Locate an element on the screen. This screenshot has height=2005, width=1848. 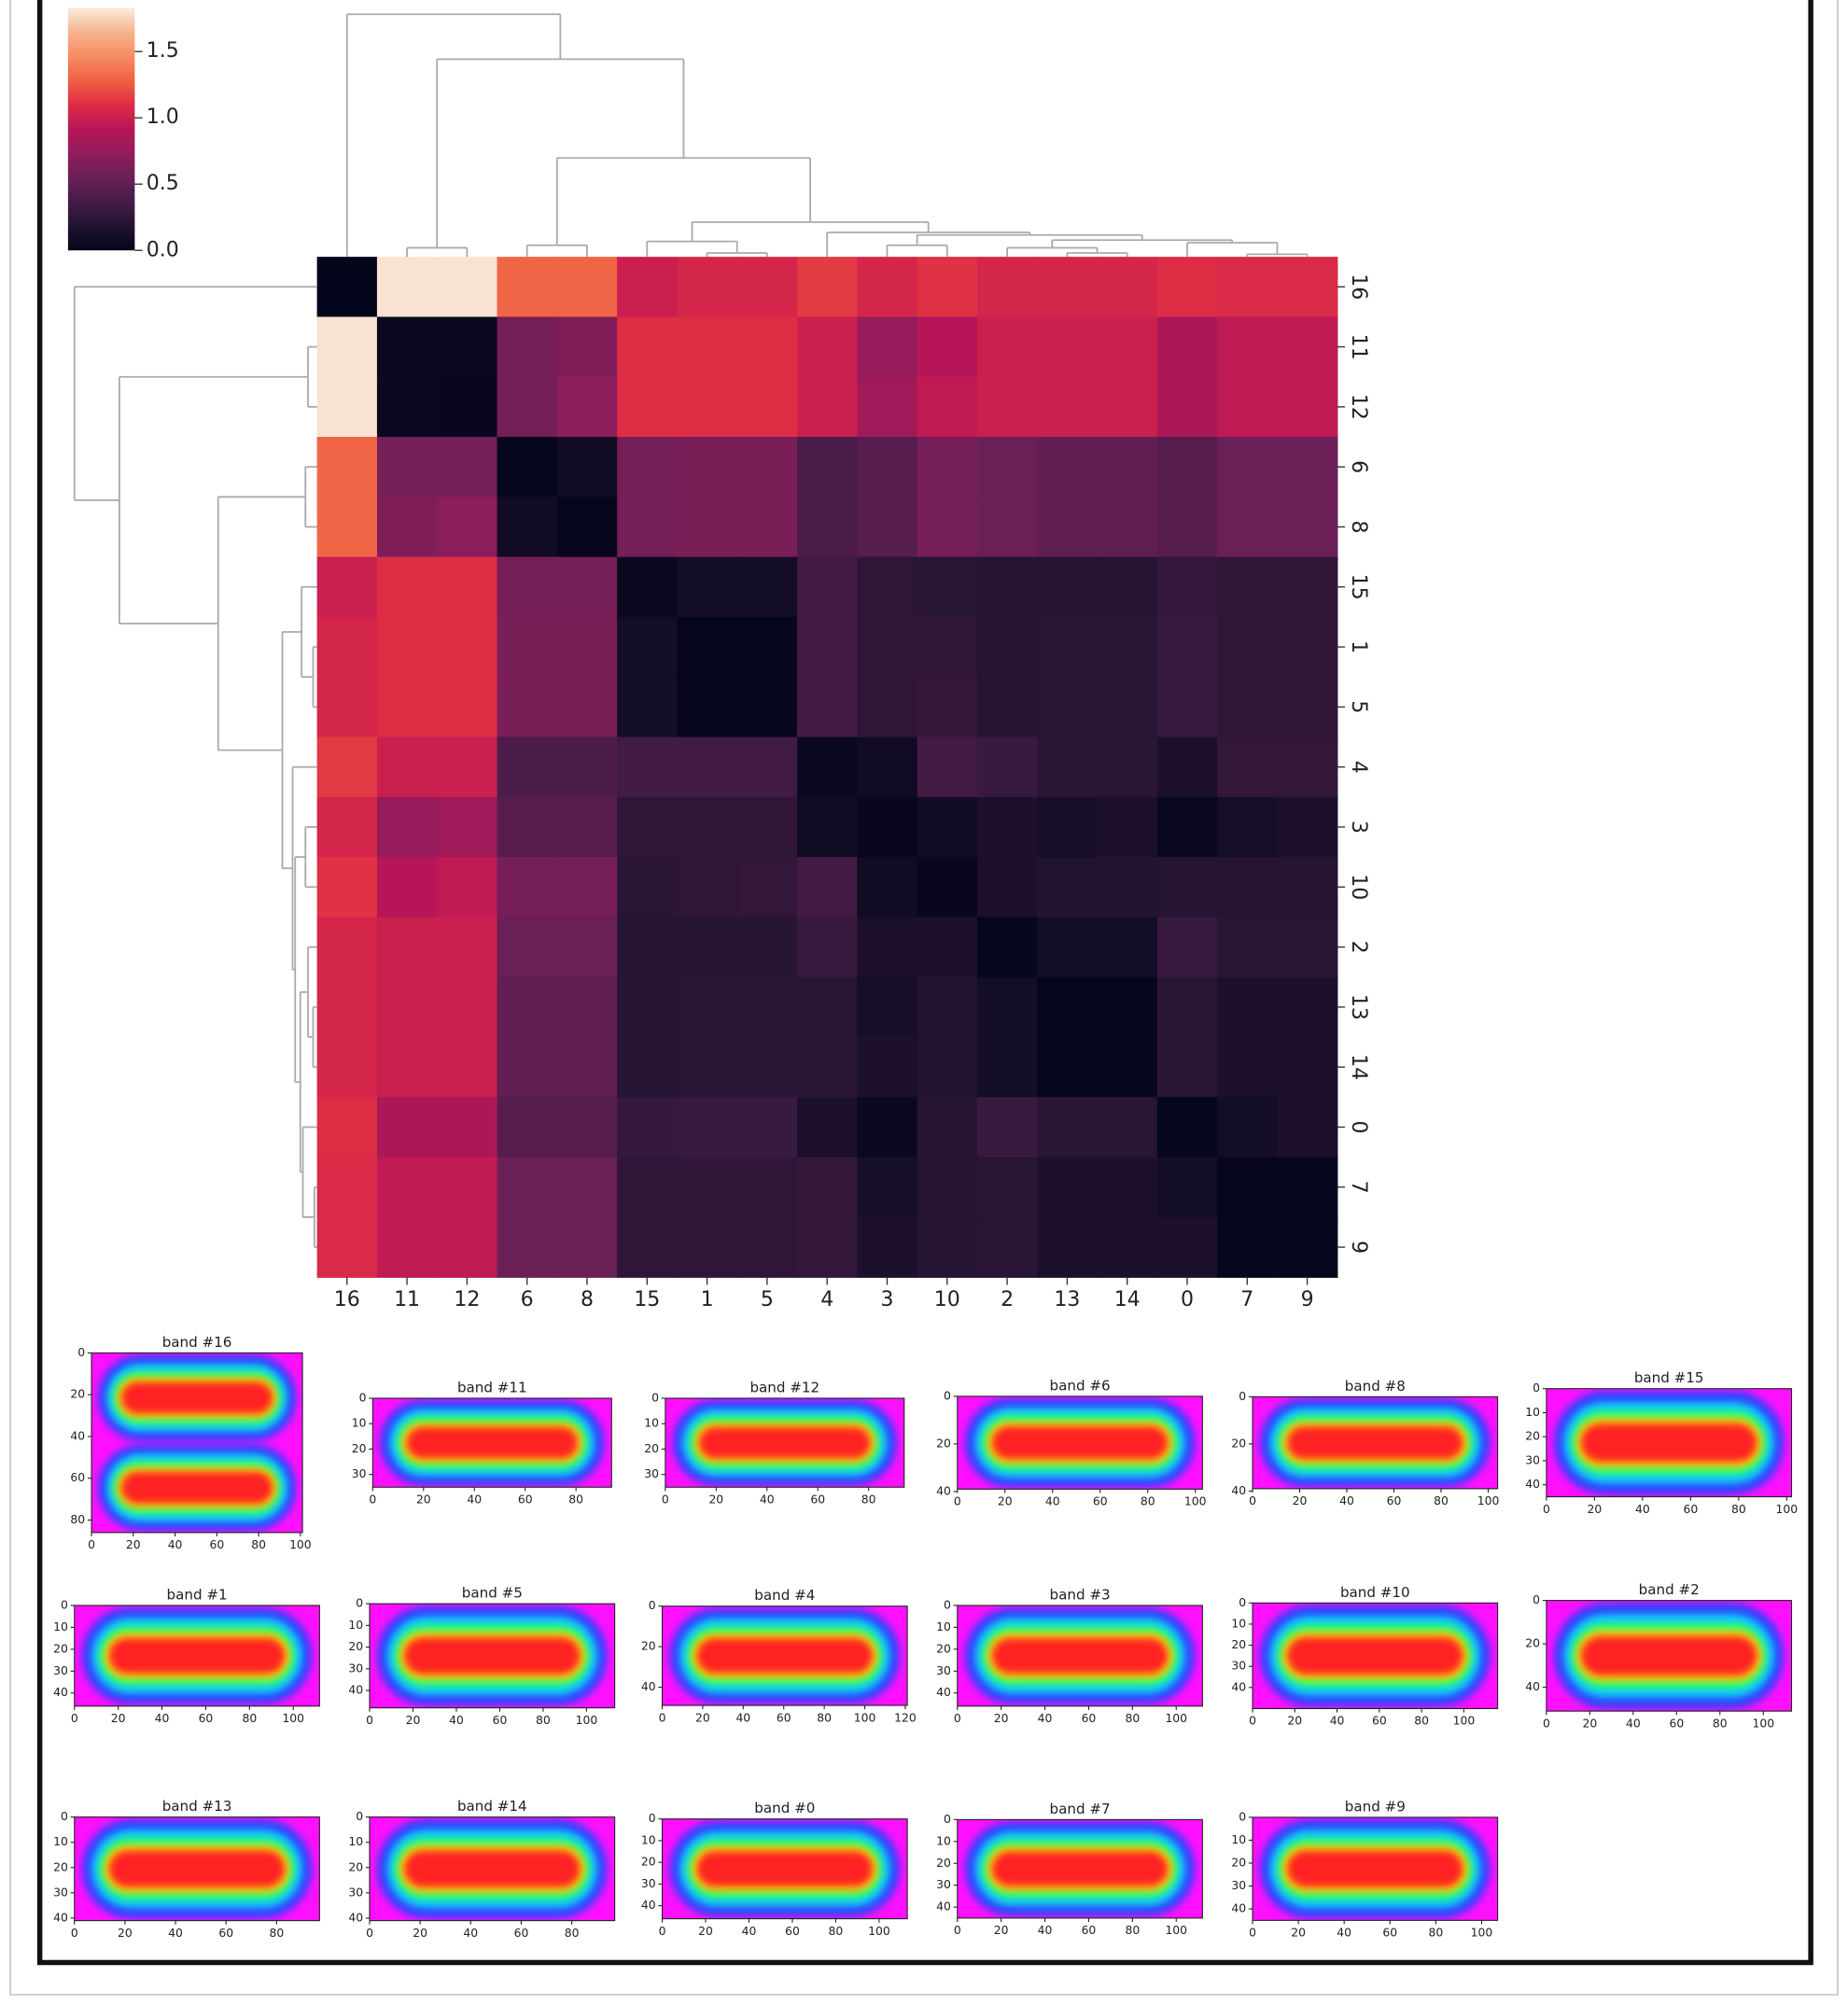
y-tick-label: 10 is located at coordinates (355, 1841).